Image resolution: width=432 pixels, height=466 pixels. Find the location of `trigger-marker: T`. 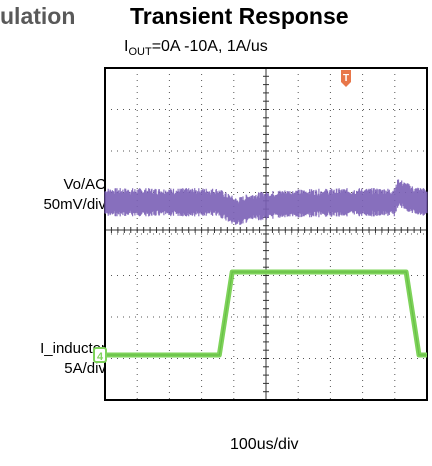

trigger-marker: T is located at coordinates (346, 78).